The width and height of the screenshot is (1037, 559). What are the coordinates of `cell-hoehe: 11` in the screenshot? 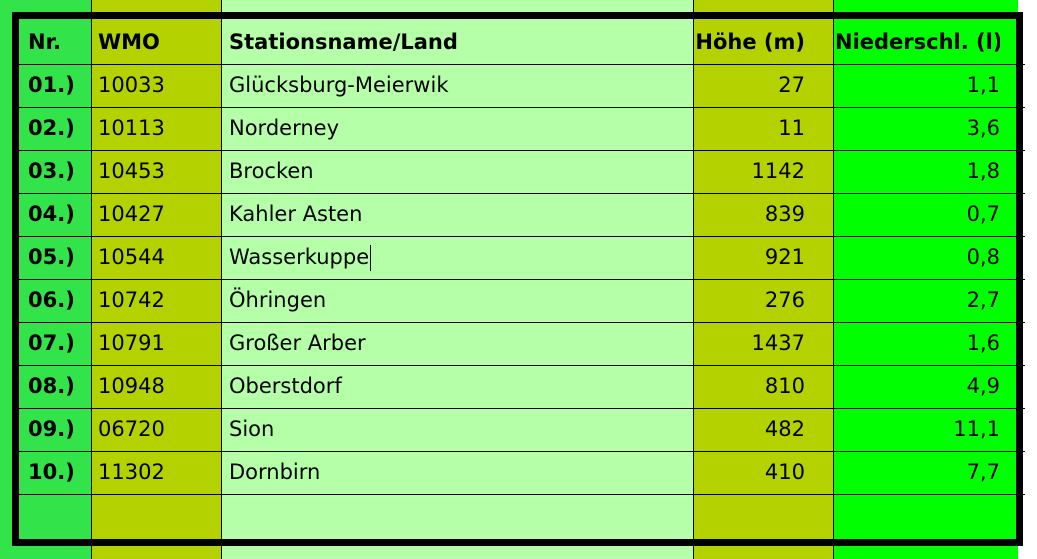 It's located at (791, 128).